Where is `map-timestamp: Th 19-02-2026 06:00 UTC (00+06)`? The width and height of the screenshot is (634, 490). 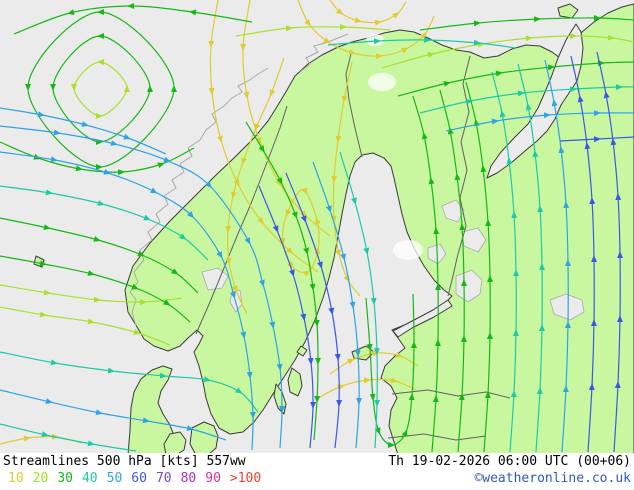
map-timestamp: Th 19-02-2026 06:00 UTC (00+06) is located at coordinates (509, 461).